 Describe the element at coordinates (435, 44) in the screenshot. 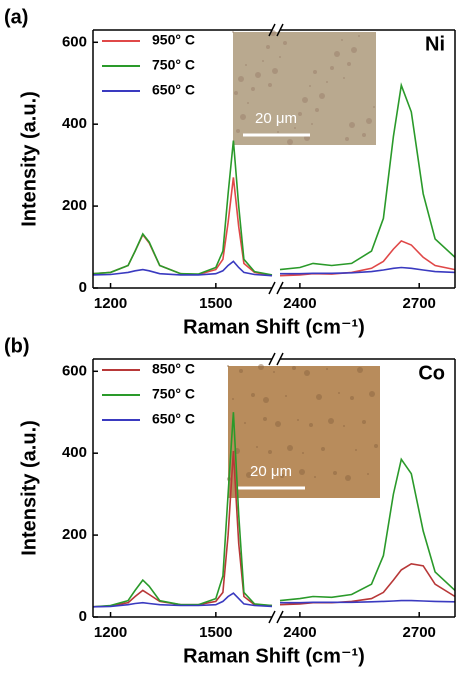

I see `annotation: Ni` at that location.